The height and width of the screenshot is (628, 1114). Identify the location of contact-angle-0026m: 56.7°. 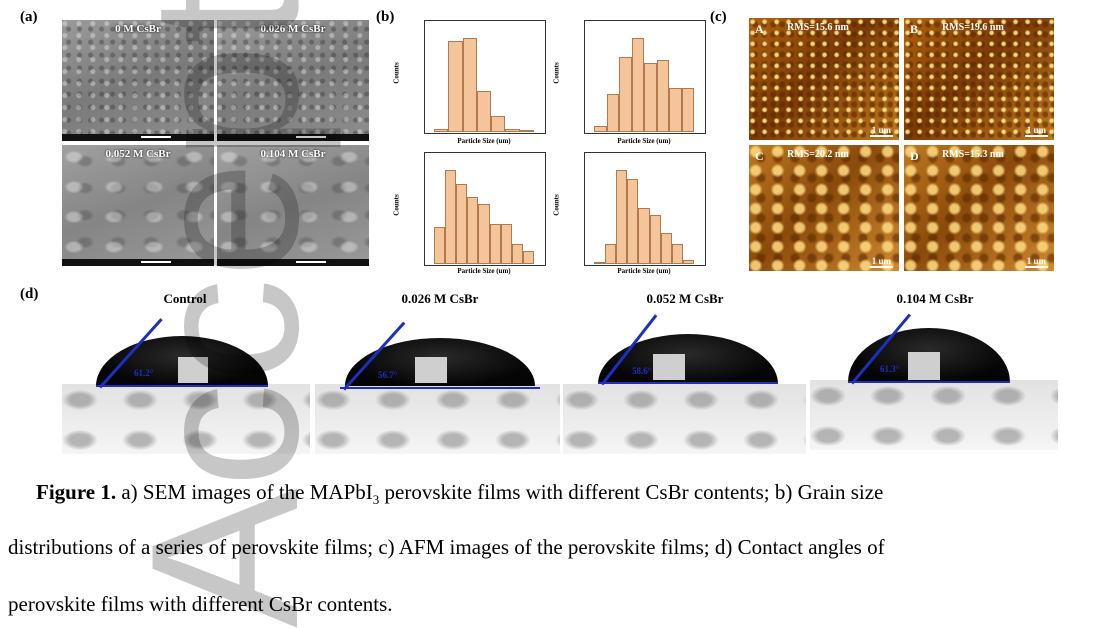
(388, 375).